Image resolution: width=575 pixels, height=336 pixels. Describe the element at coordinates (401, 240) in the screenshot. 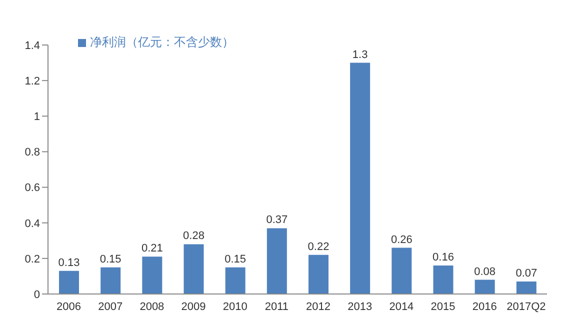

I see `data-label: 0.26` at that location.